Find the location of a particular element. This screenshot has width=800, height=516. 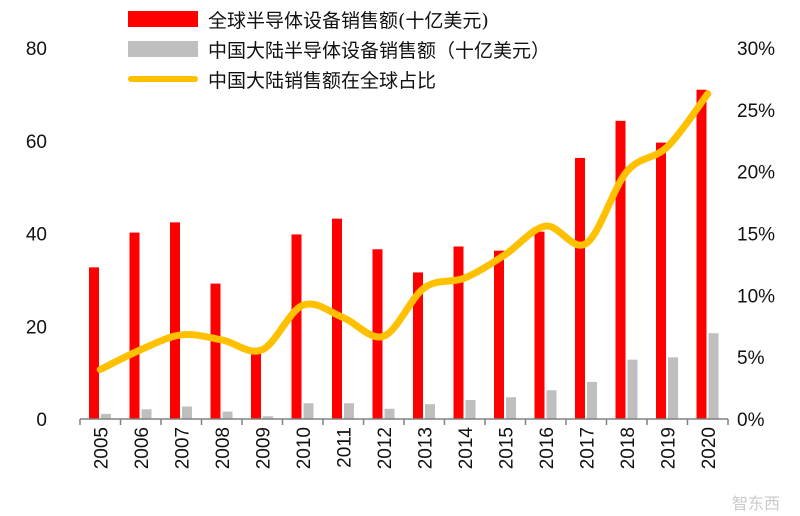

bar-global-2006 is located at coordinates (134, 325).